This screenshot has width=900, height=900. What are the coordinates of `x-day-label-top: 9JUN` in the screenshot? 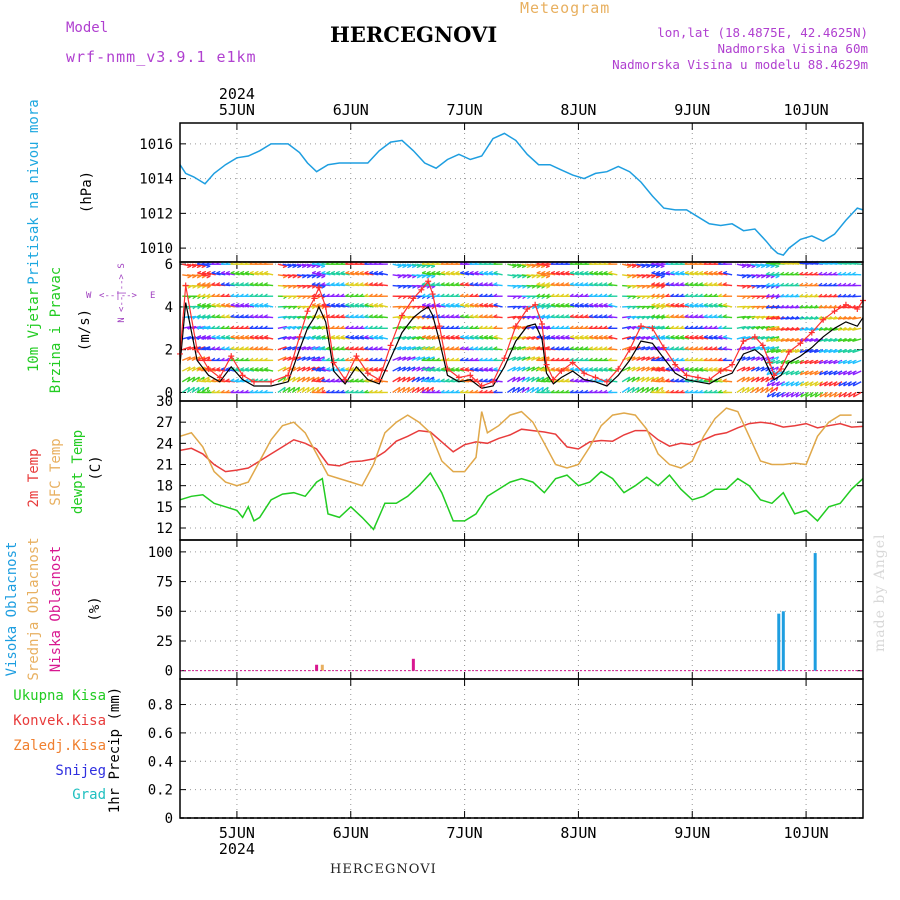 It's located at (692, 110).